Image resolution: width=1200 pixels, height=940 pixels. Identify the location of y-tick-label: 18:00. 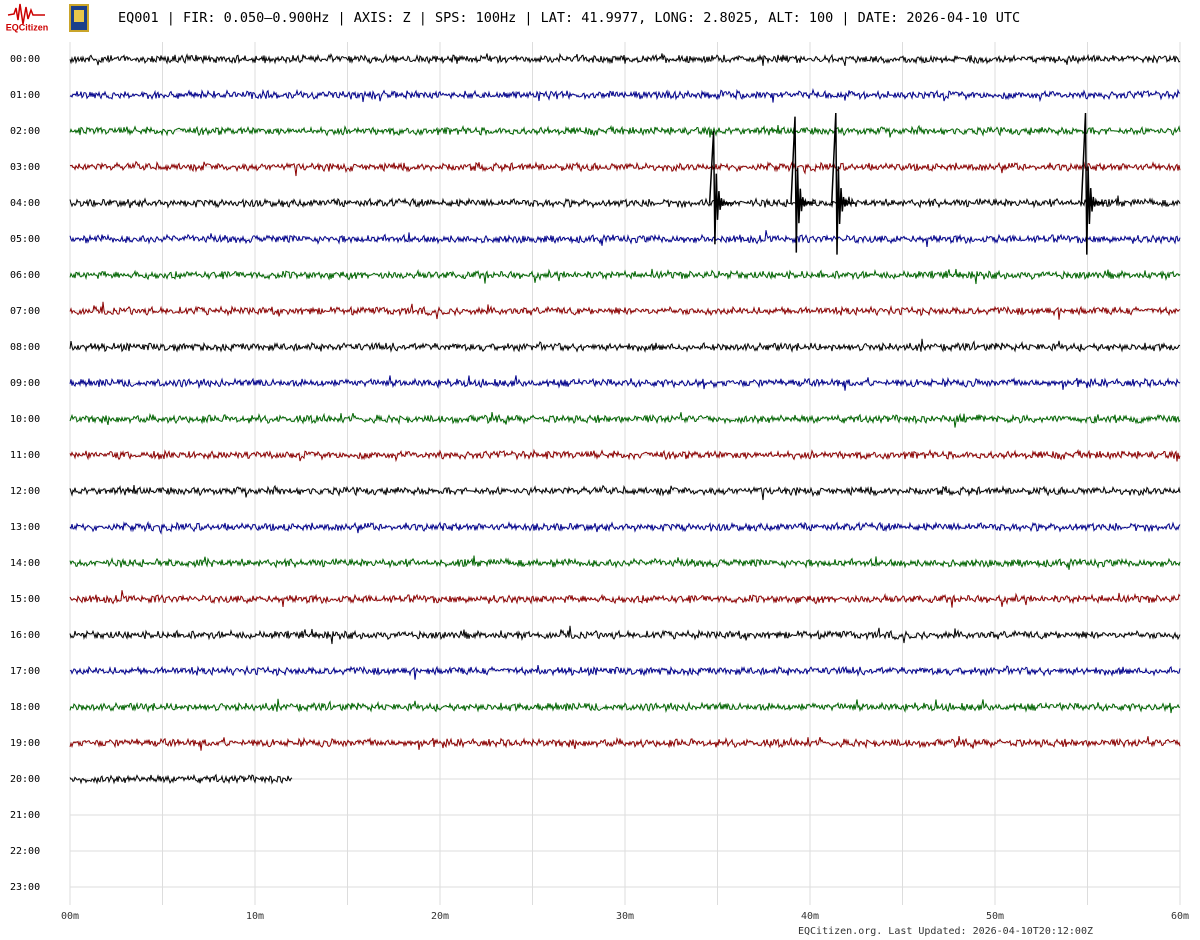
(25, 707).